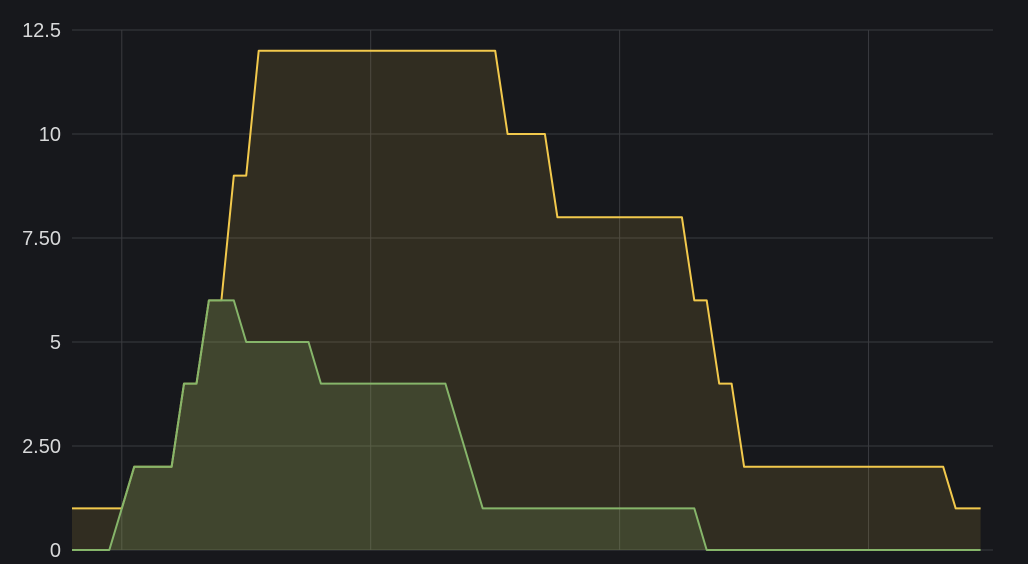  What do you see at coordinates (41, 447) in the screenshot?
I see `y-tick-label: 2.50` at bounding box center [41, 447].